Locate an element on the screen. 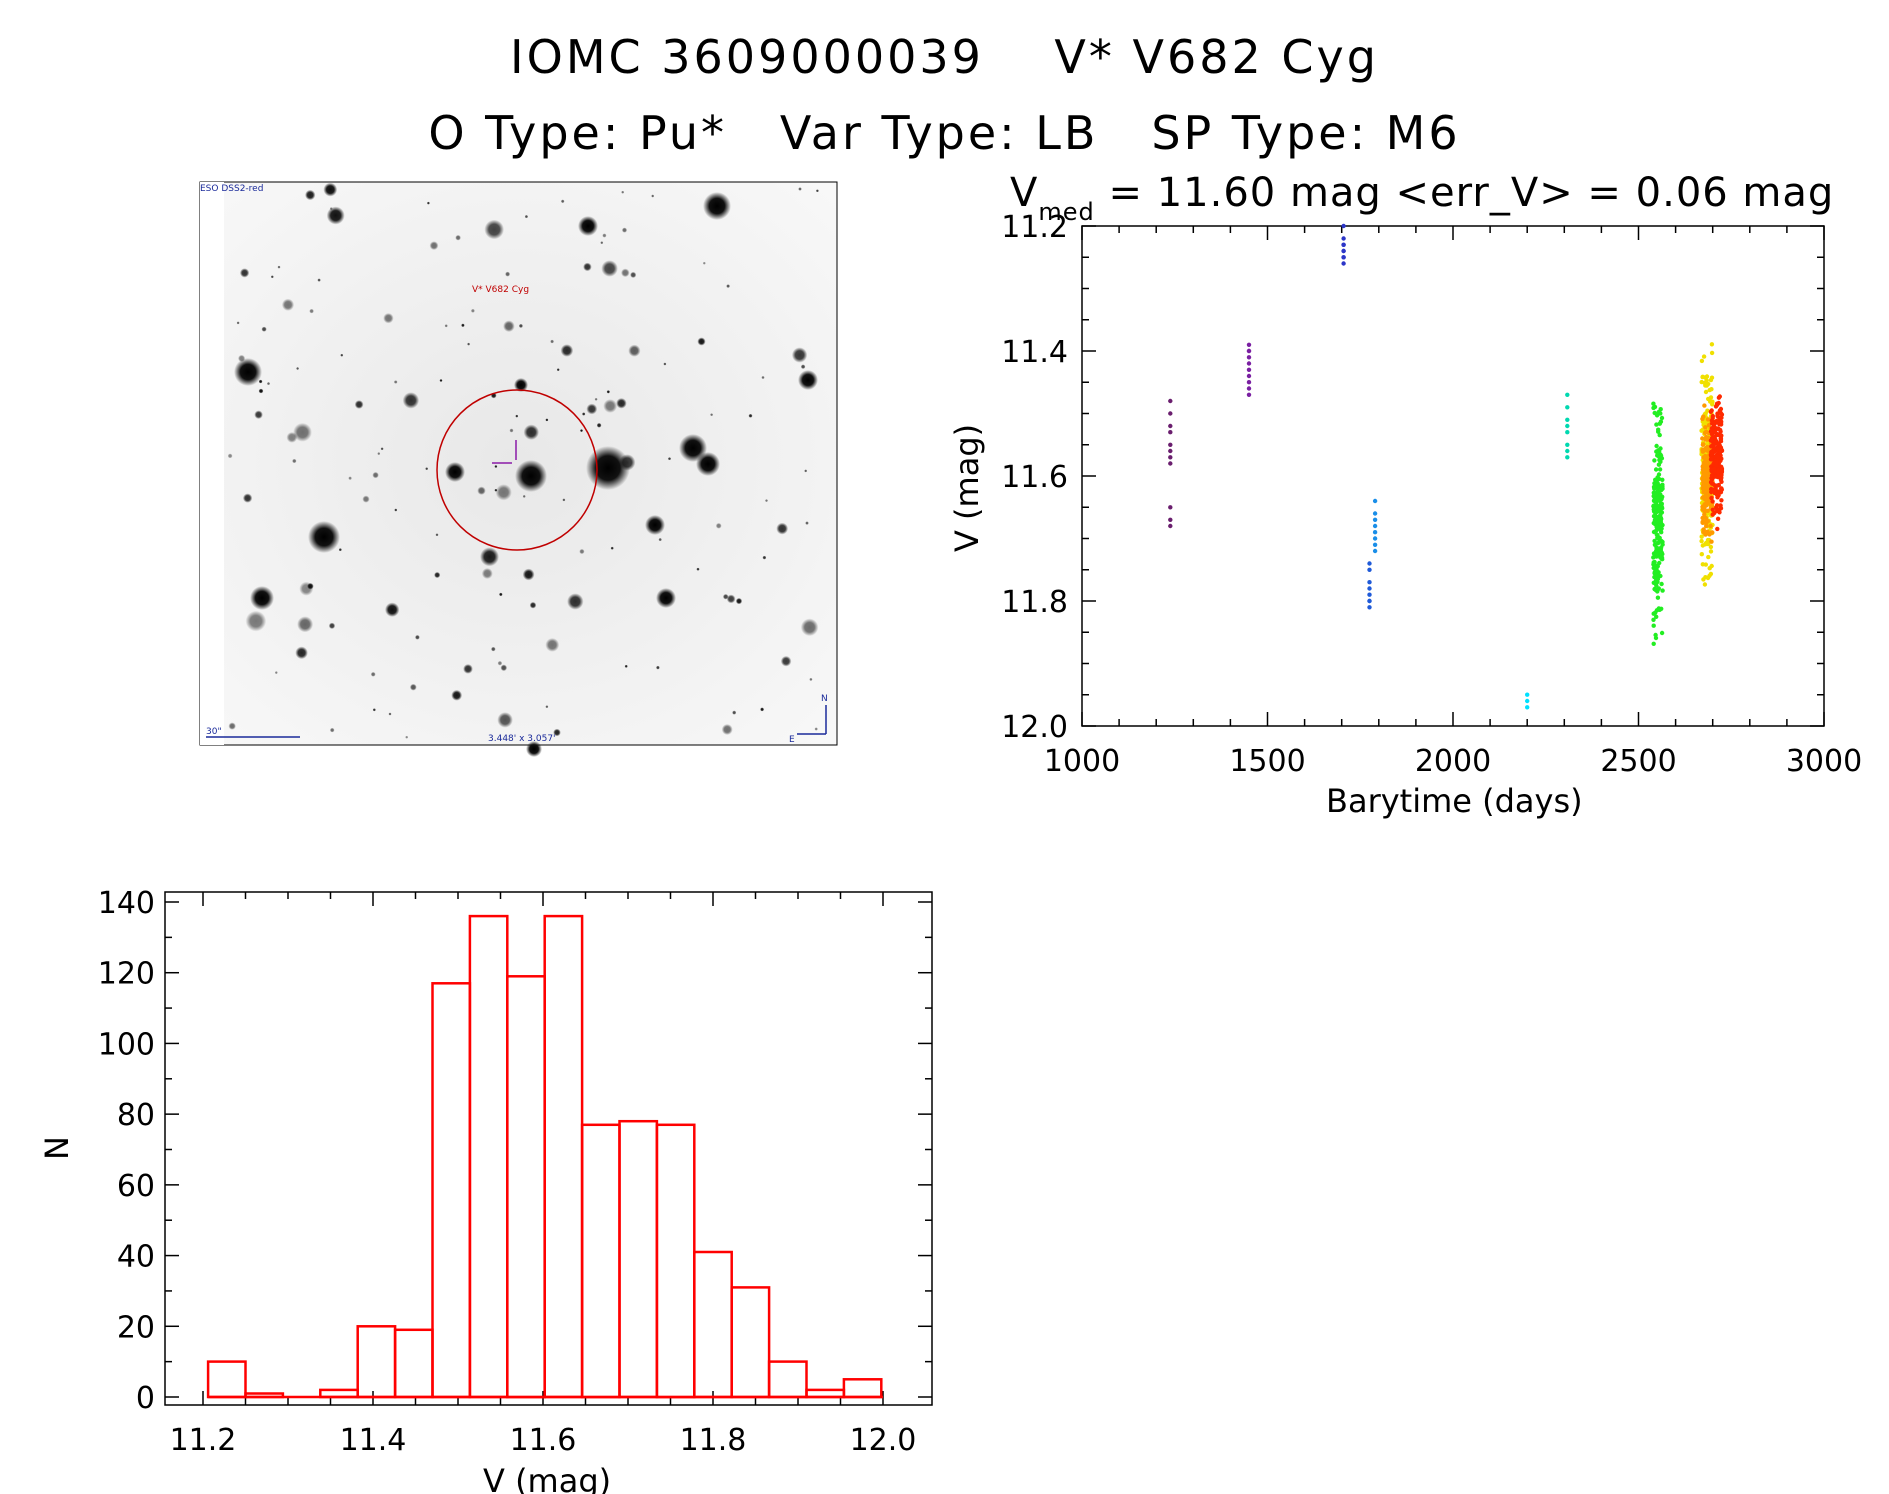 This screenshot has width=1889, height=1494. histogram-frame is located at coordinates (548, 1148).